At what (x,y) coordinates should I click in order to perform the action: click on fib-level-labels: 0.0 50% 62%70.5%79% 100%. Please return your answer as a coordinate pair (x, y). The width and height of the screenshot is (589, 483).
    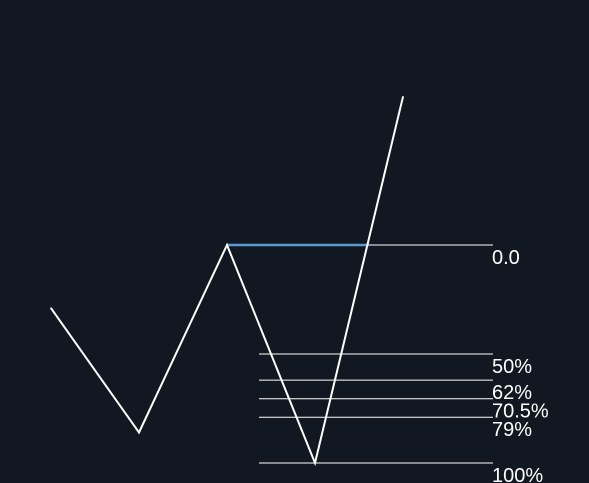
    Looking at the image, I should click on (520, 365).